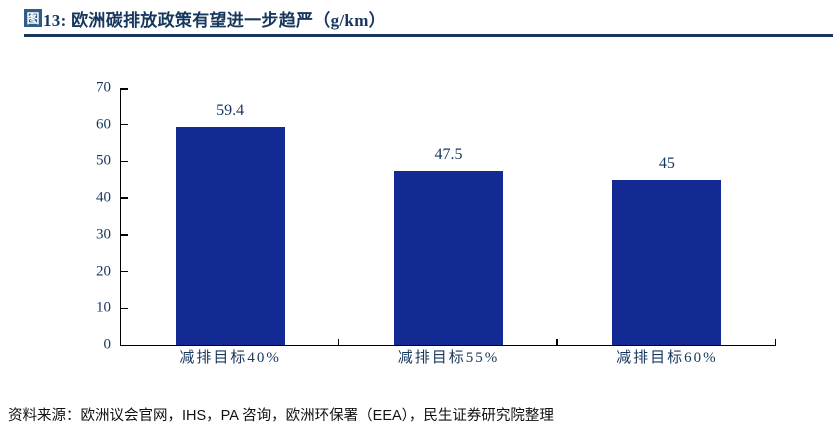 The width and height of the screenshot is (833, 431). I want to click on bar-value-label: 45, so click(666, 163).